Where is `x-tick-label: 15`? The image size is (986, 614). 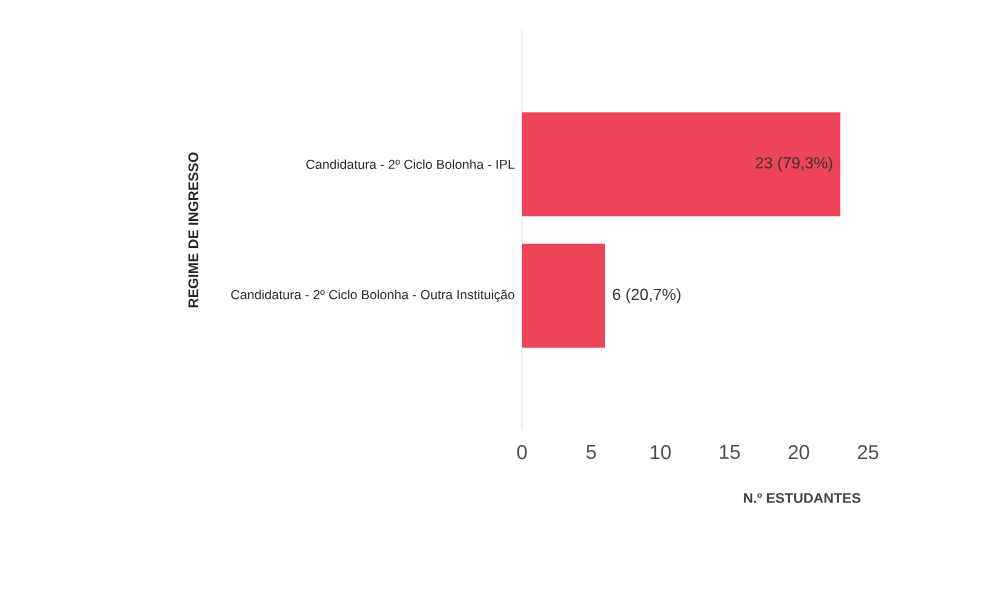
x-tick-label: 15 is located at coordinates (730, 452).